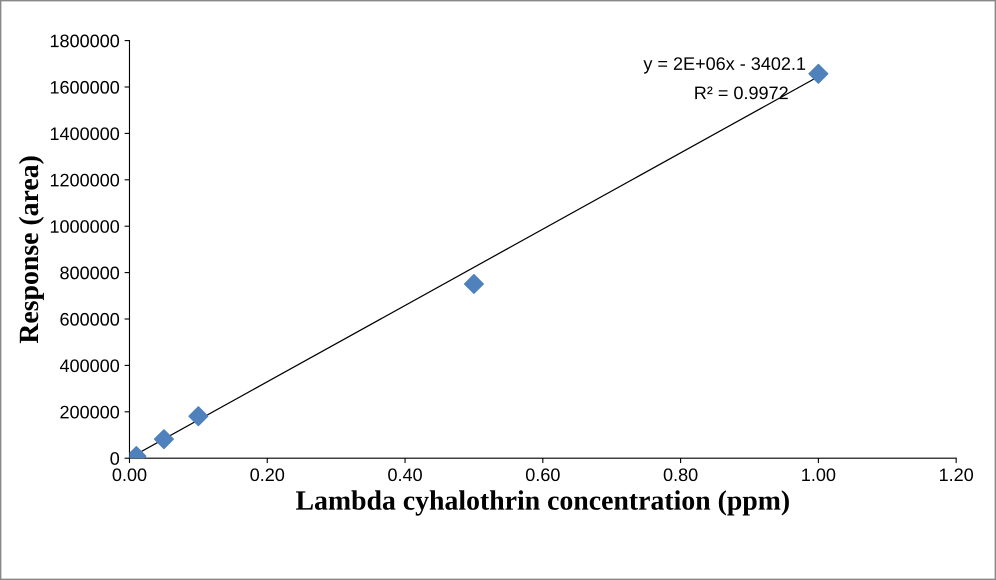 This screenshot has height=580, width=996. What do you see at coordinates (90, 365) in the screenshot?
I see `y-tick-label: 400000` at bounding box center [90, 365].